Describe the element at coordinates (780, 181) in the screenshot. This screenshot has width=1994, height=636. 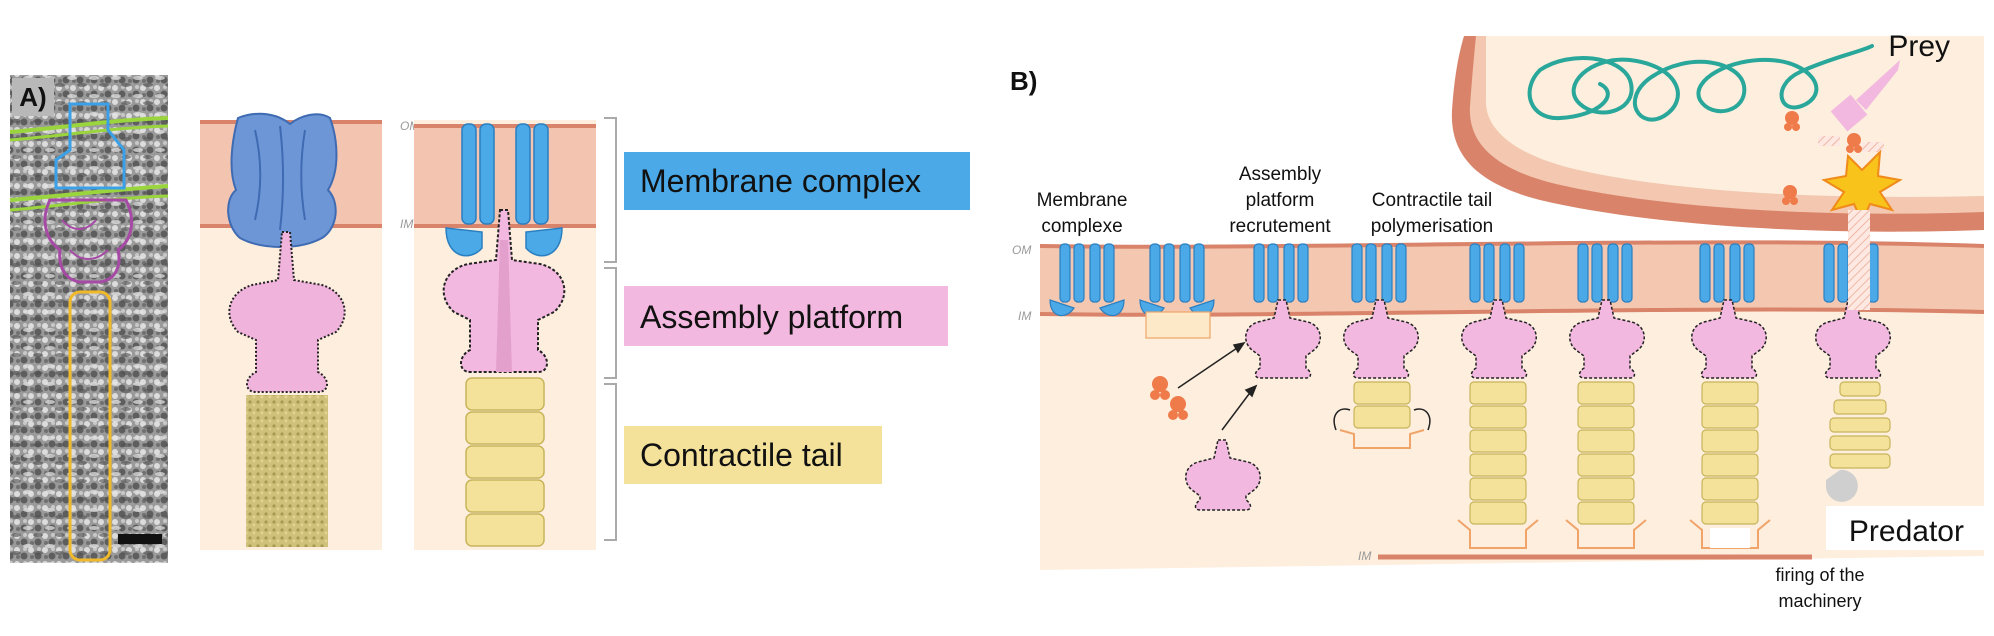
I see `legend-membrane-complex: Membrane complex` at that location.